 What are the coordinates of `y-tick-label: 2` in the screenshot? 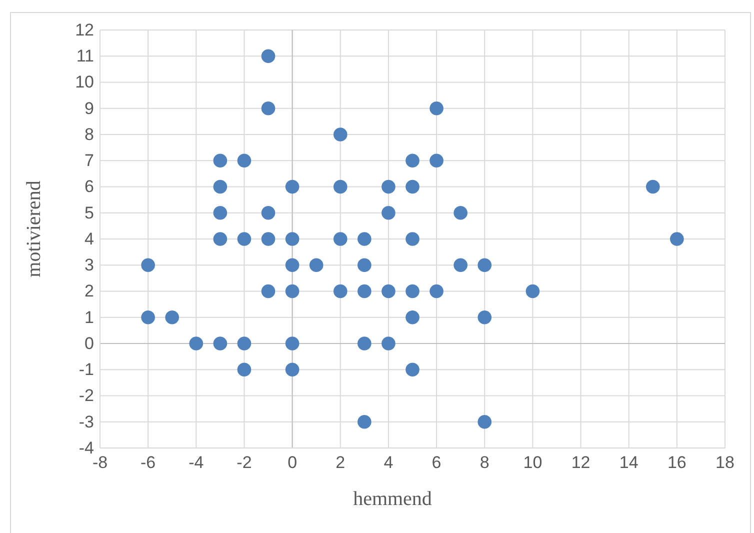 It's located at (89, 291).